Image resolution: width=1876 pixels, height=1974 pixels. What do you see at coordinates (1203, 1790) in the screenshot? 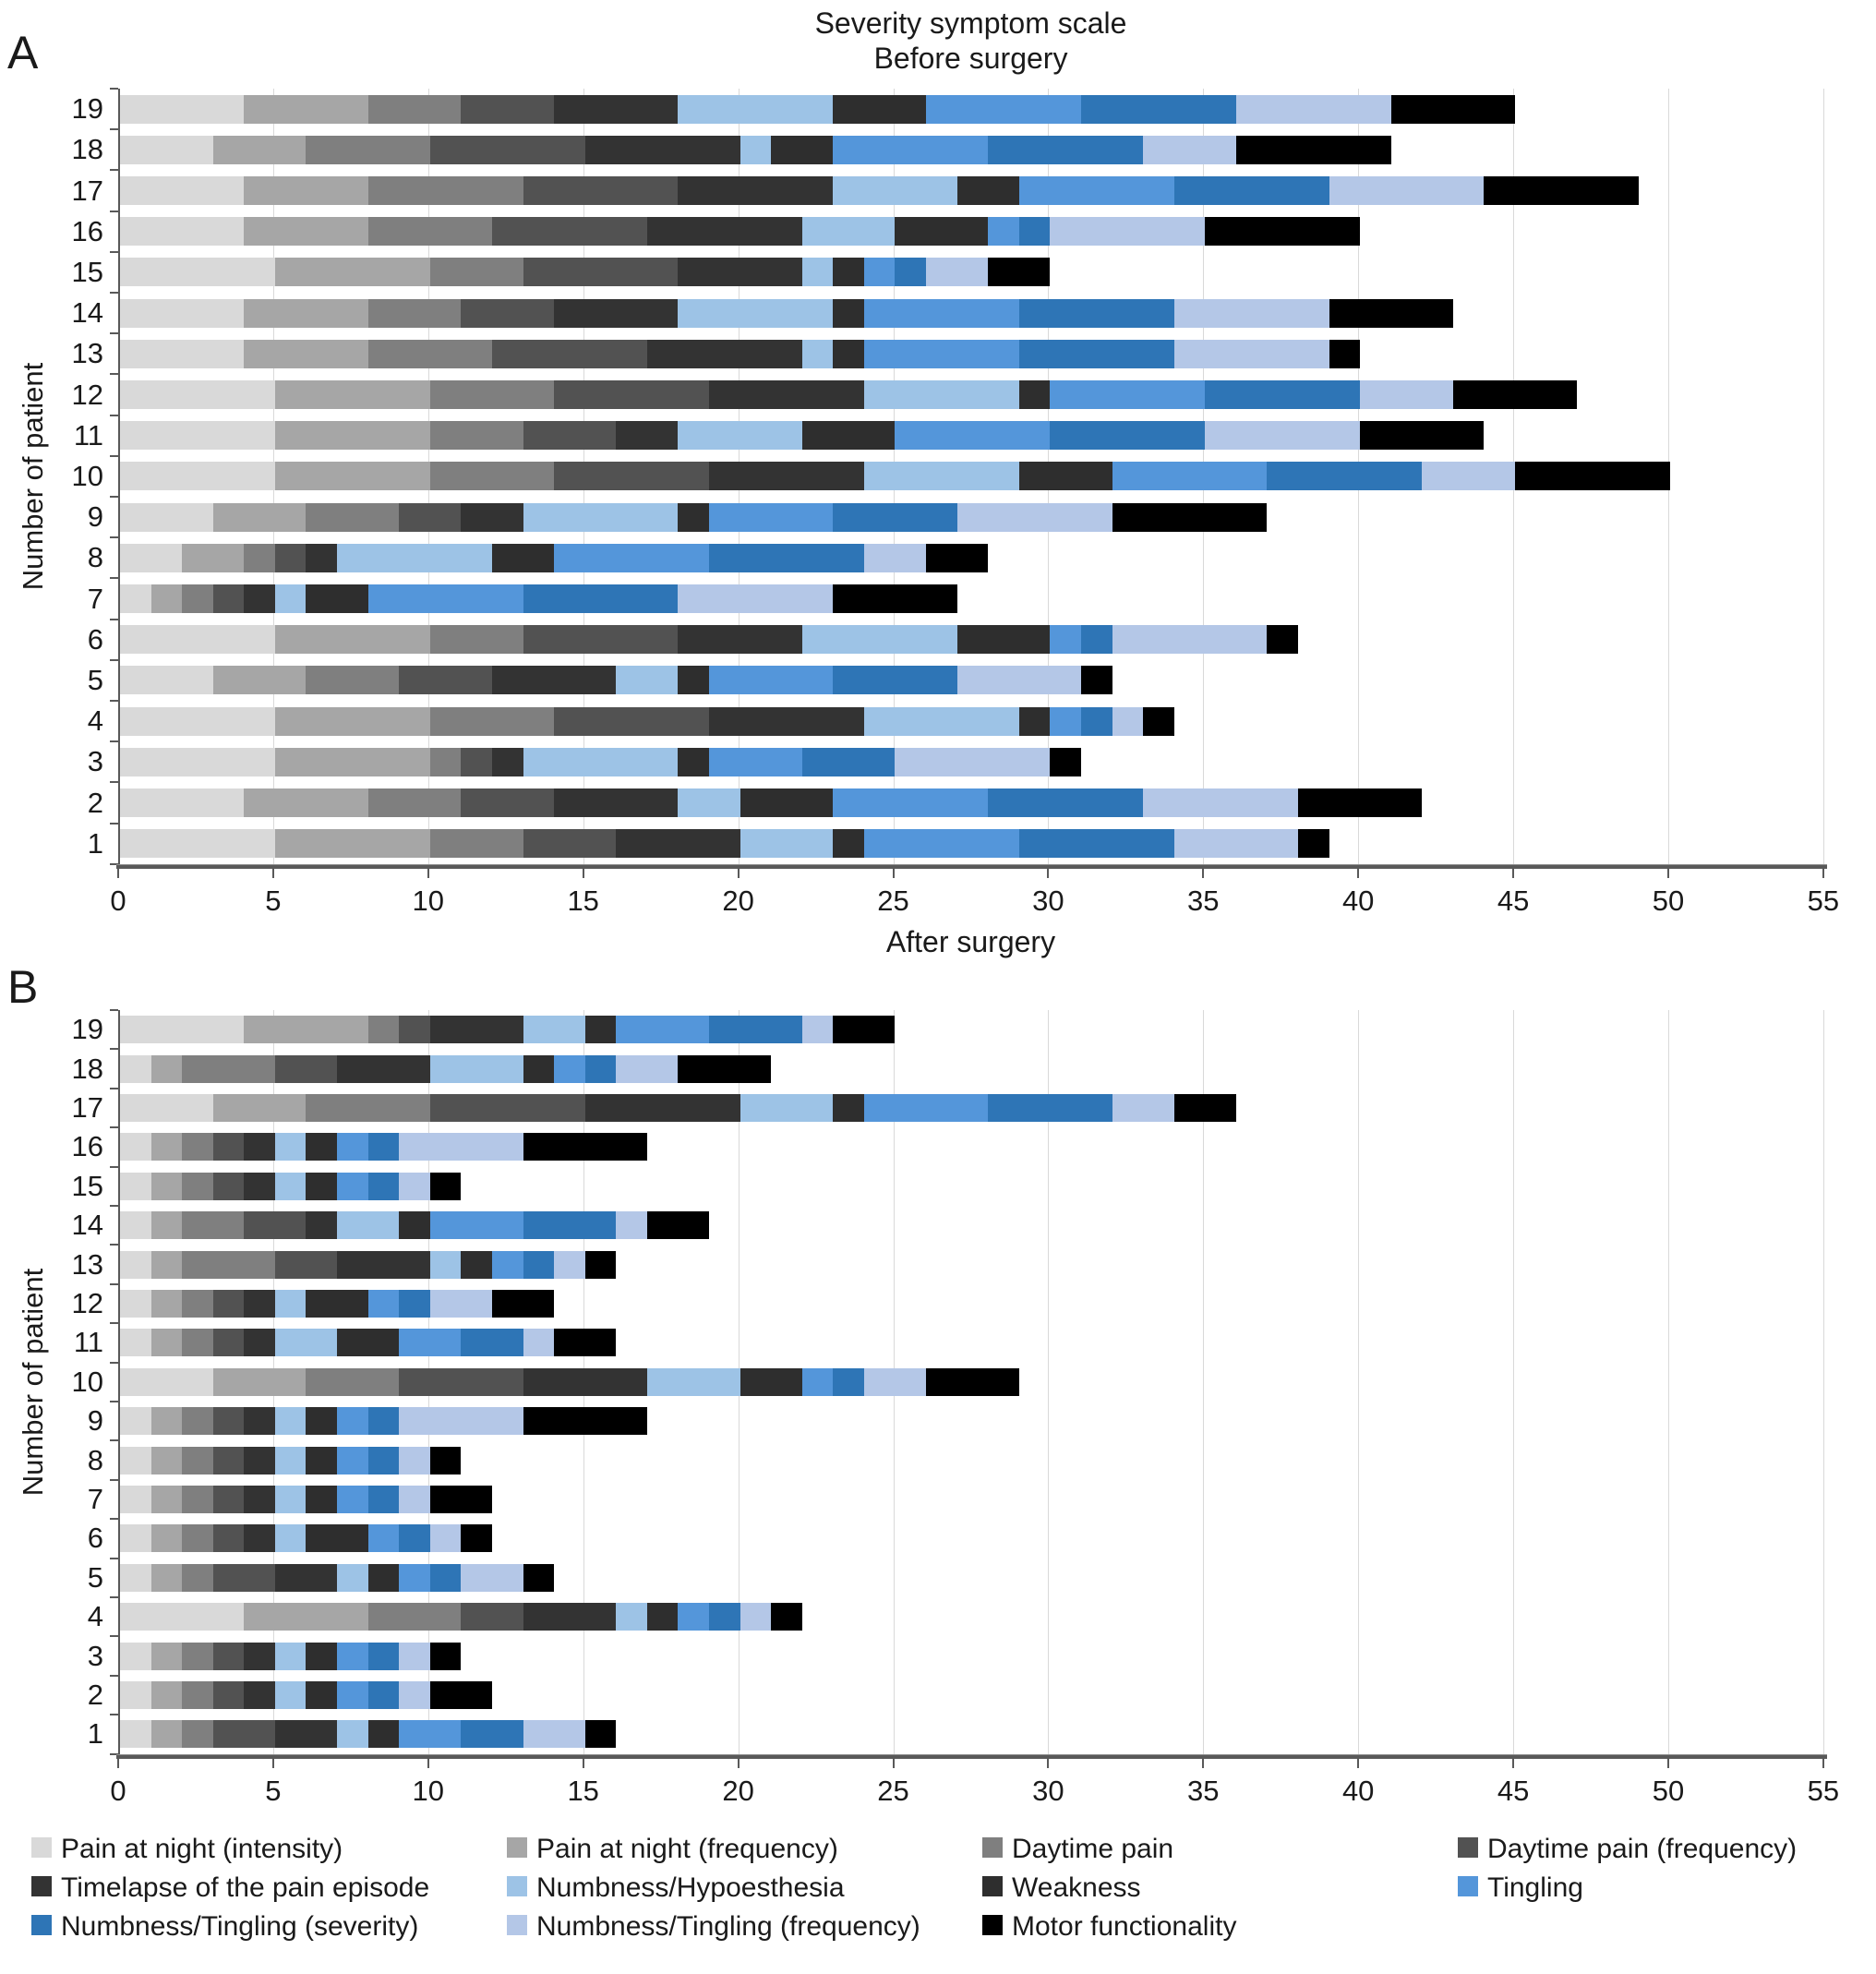
I see `x-tick-label-35: 35` at bounding box center [1203, 1790].